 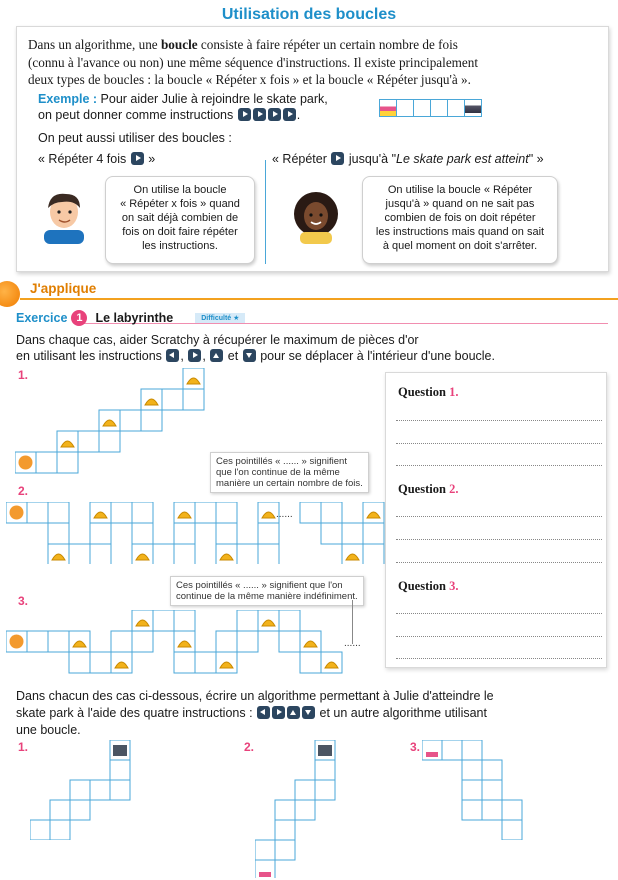 What do you see at coordinates (134, 318) in the screenshot?
I see `exercise-title: Le labyrinthe` at bounding box center [134, 318].